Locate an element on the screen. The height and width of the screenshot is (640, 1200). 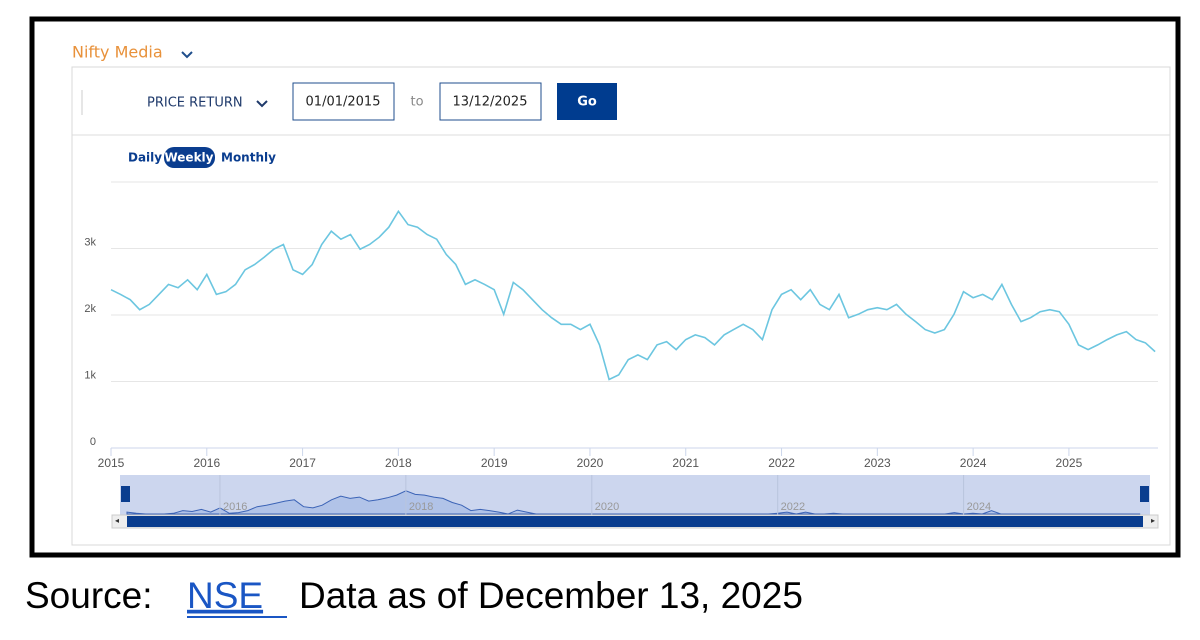
index-selector: Nifty Media is located at coordinates (117, 52).